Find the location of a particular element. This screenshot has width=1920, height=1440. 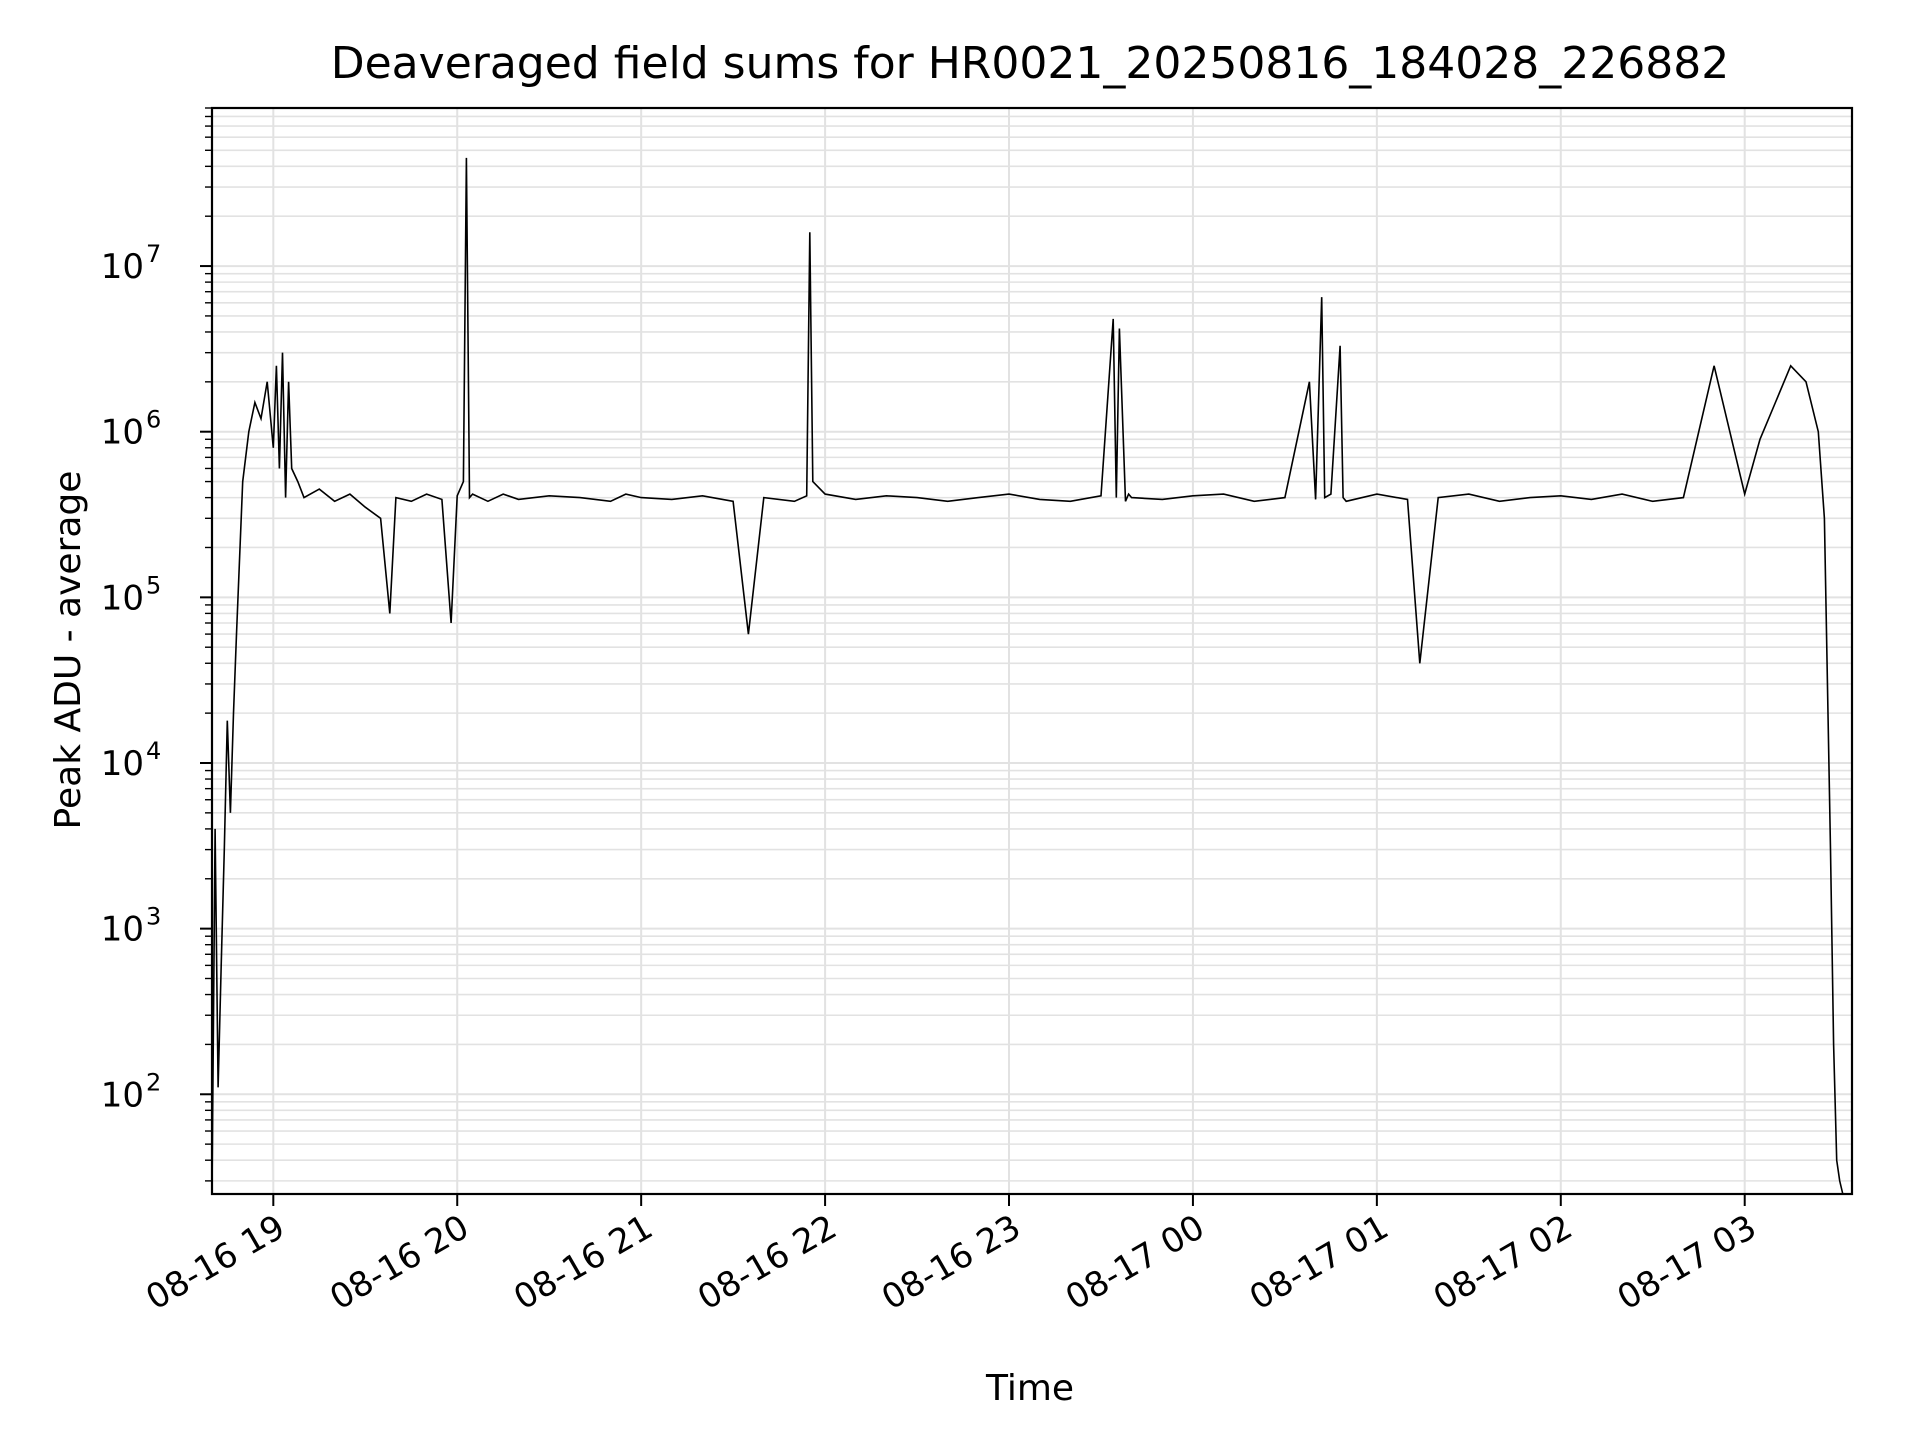

y-tick-exponent: 6 is located at coordinates (153, 420).